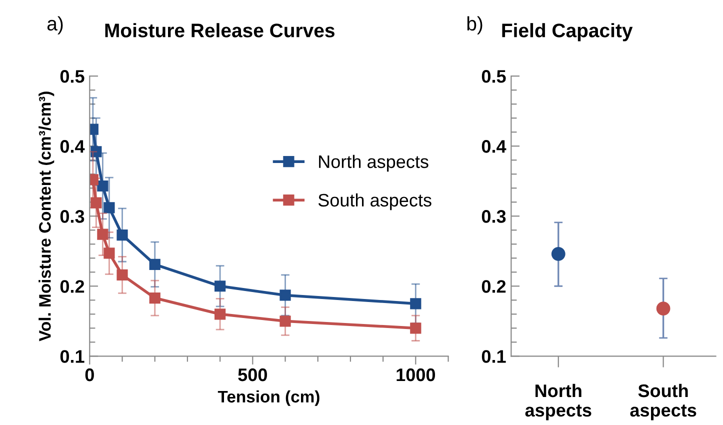  Describe the element at coordinates (474, 25) in the screenshot. I see `text: b)` at that location.